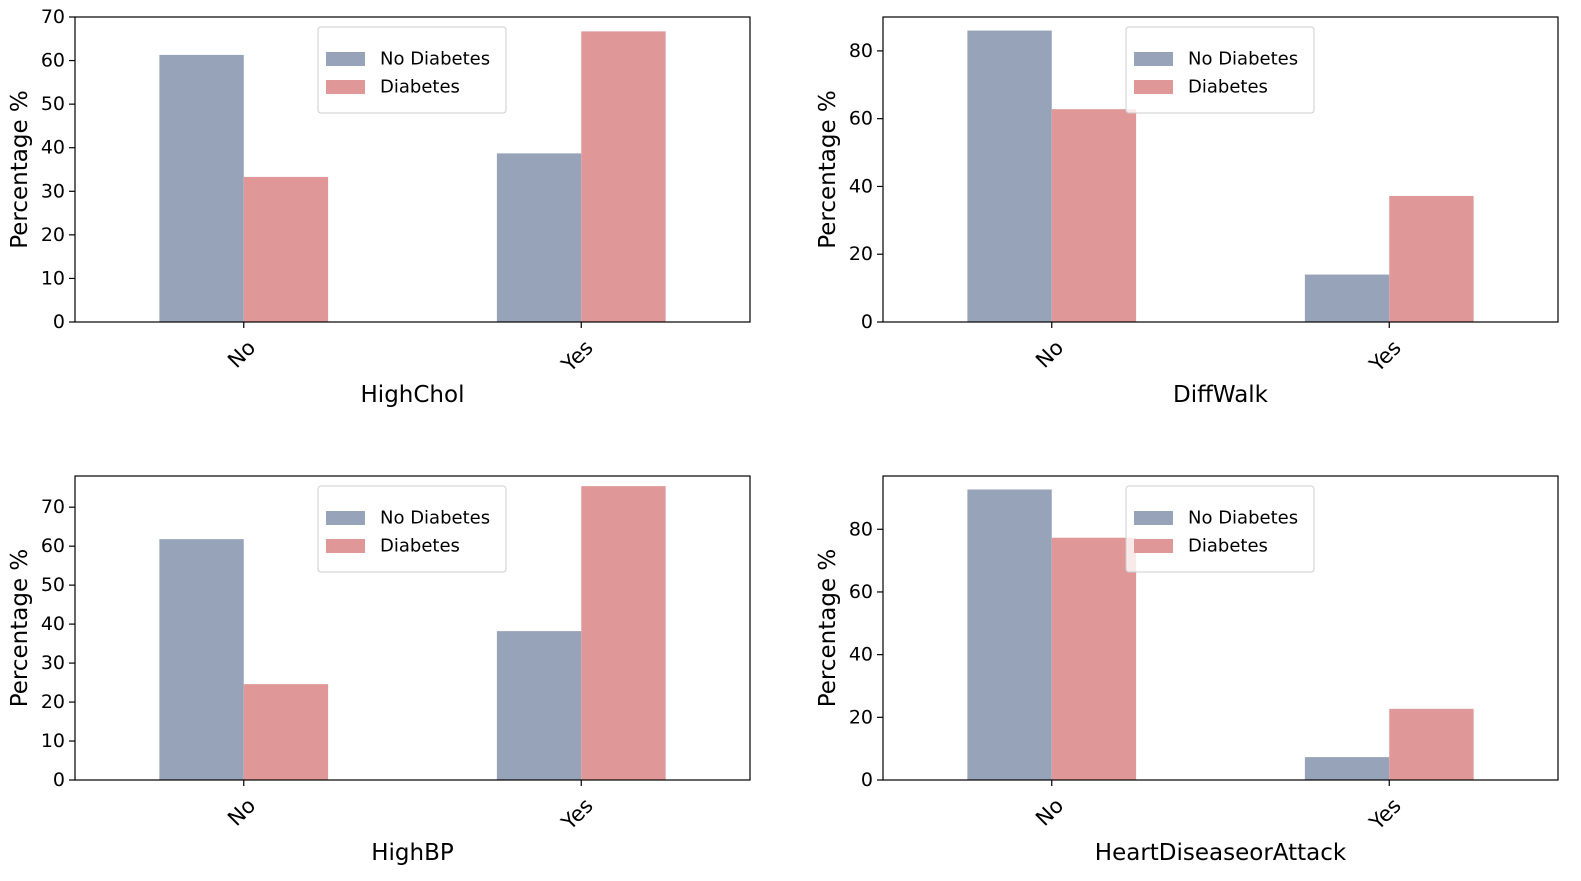  What do you see at coordinates (413, 395) in the screenshot?
I see `x-axis-label: HighChol` at bounding box center [413, 395].